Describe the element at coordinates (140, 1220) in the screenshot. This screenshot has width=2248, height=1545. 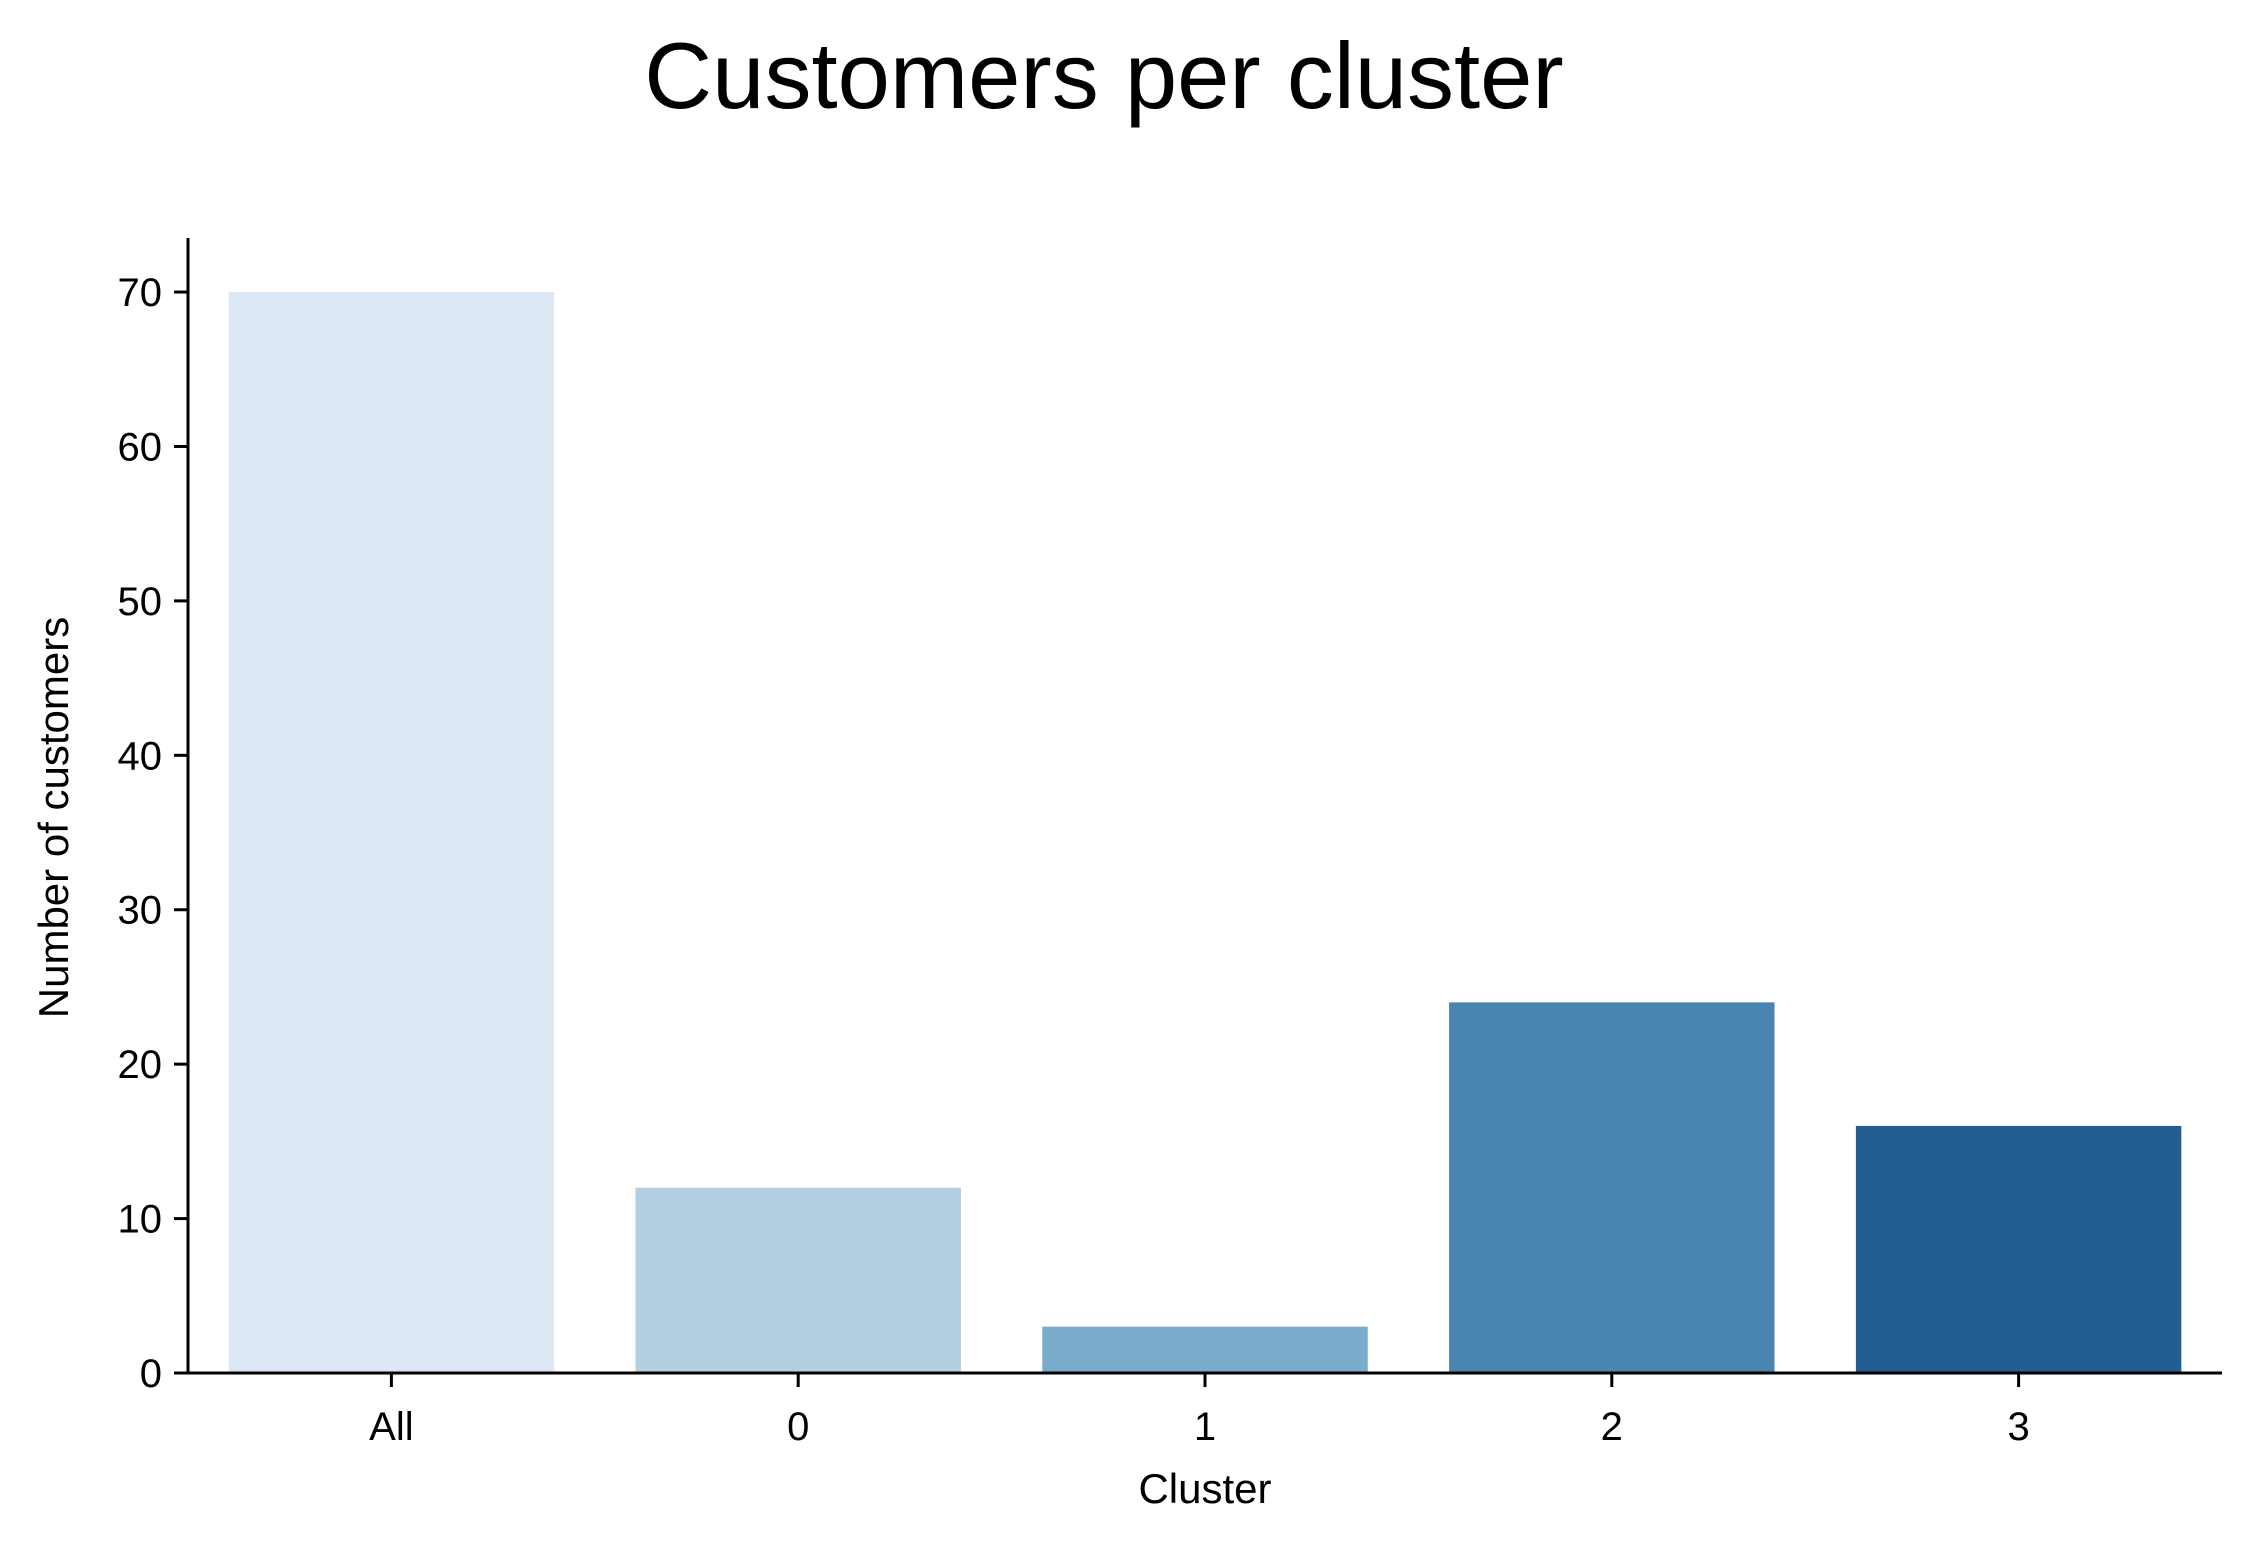
I see `y-tick-label: 10` at that location.